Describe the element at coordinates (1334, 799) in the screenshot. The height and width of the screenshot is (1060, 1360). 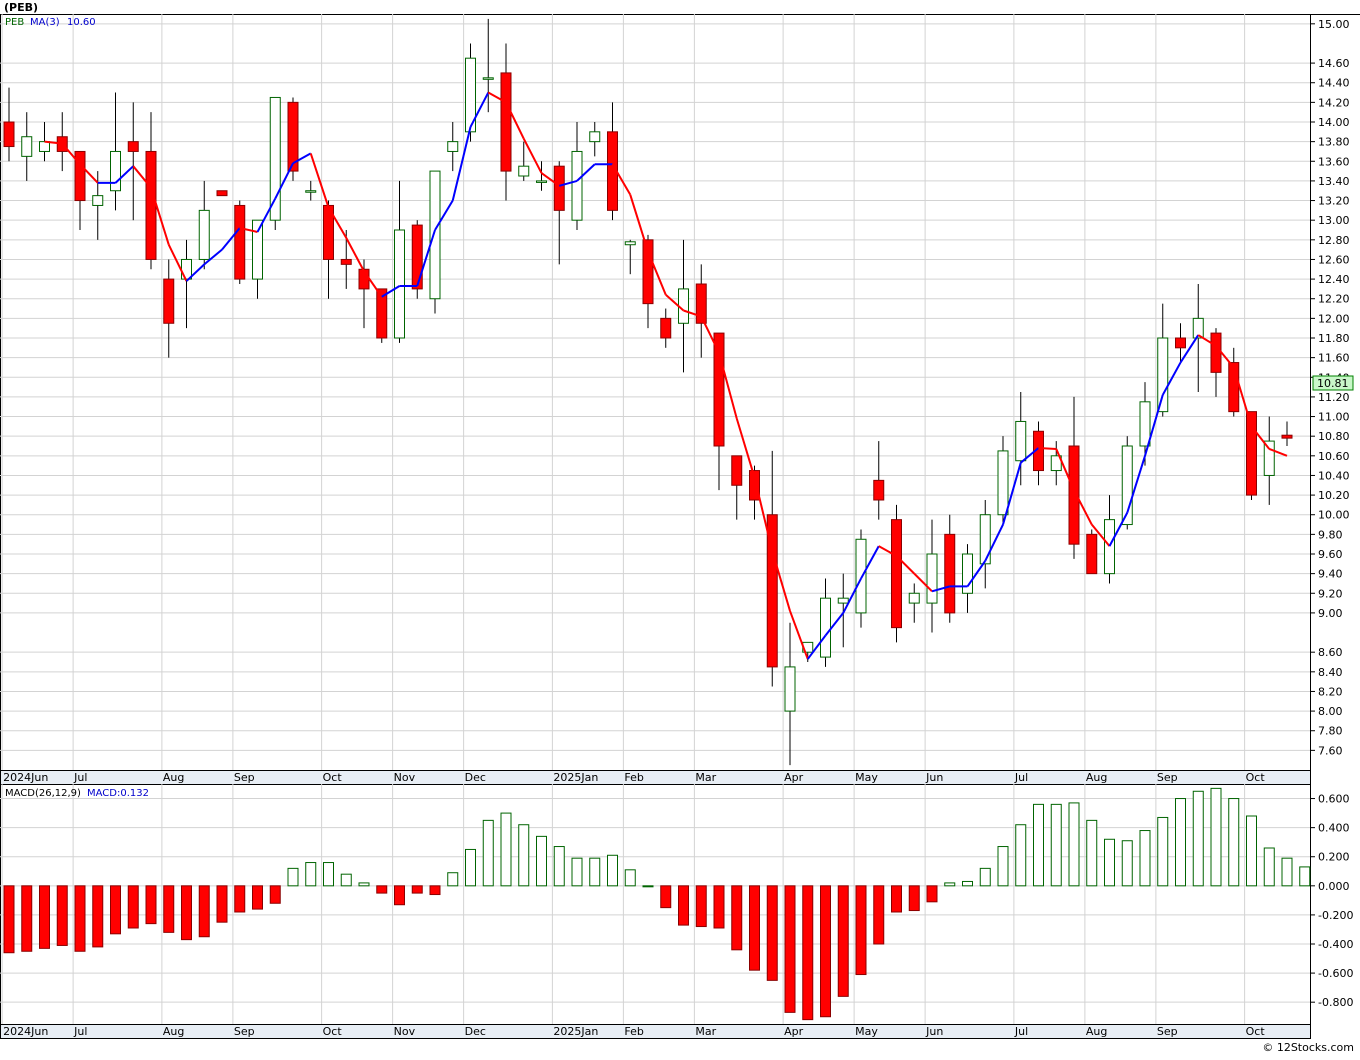
I see `macd-tick-label: 0.600` at that location.